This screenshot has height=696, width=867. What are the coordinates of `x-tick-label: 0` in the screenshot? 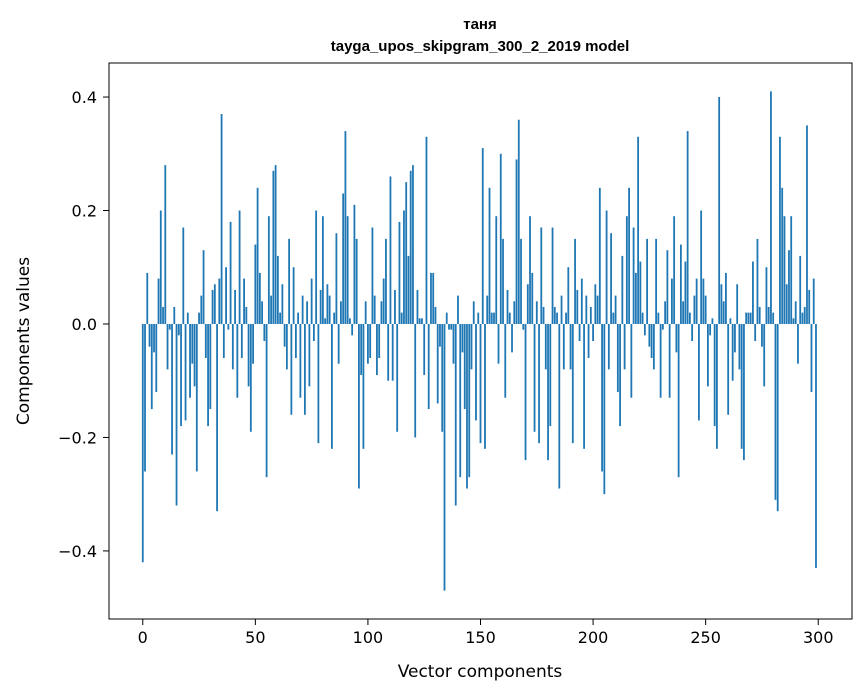 It's located at (143, 637).